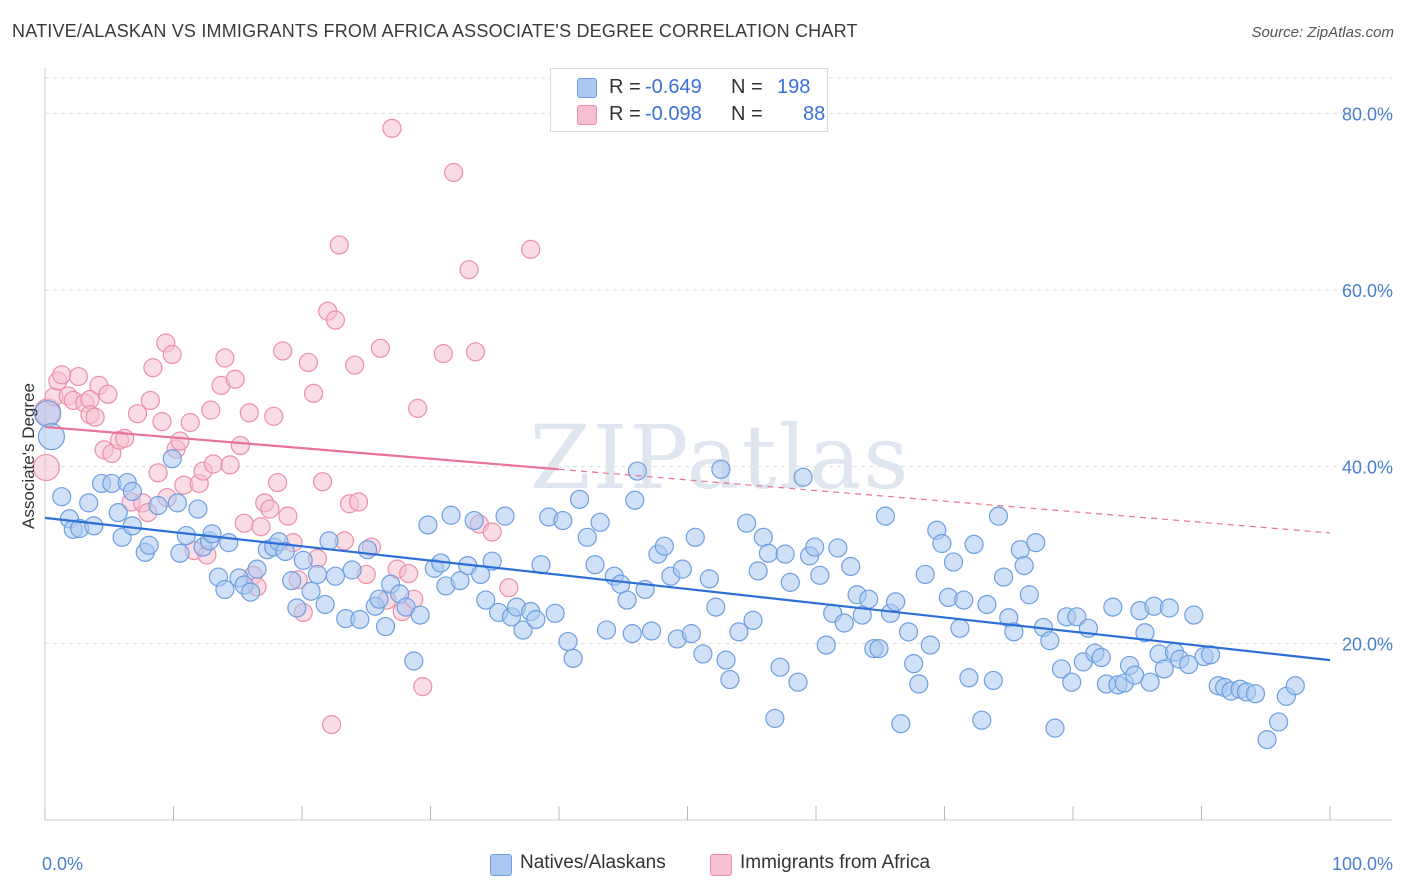 The image size is (1406, 892). Describe the element at coordinates (1367, 291) in the screenshot. I see `y-tick-label: 60.0%` at that location.